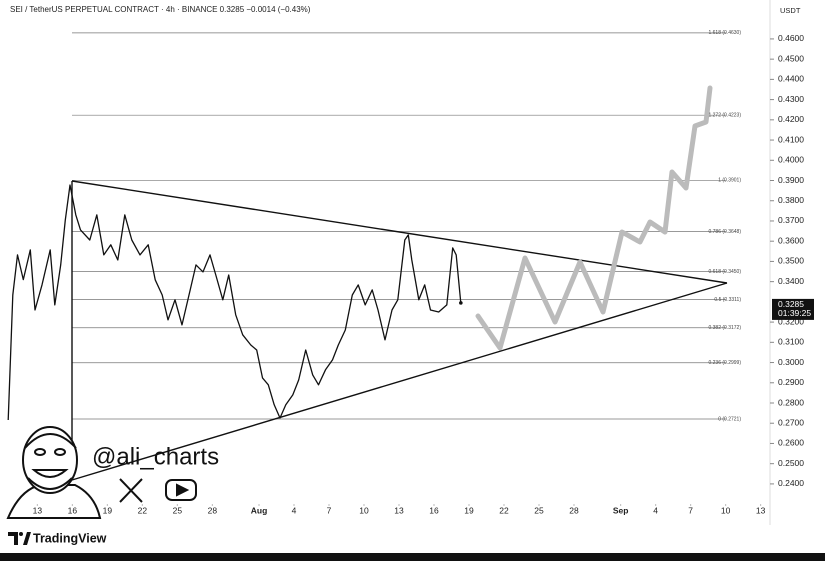 This screenshot has width=825, height=561. Describe the element at coordinates (791, 382) in the screenshot. I see `y-tick-label: 0.2900` at that location.